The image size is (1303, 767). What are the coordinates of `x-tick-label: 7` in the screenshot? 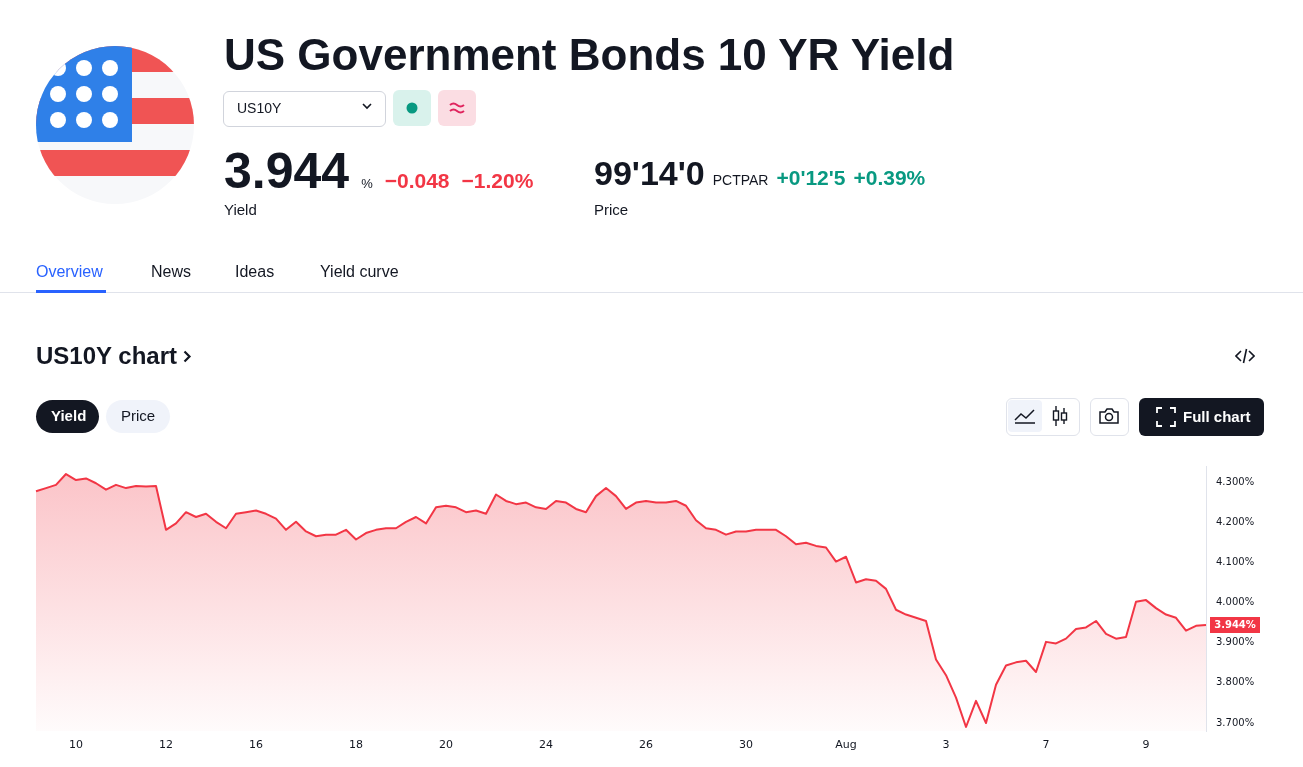 It's located at (1046, 745).